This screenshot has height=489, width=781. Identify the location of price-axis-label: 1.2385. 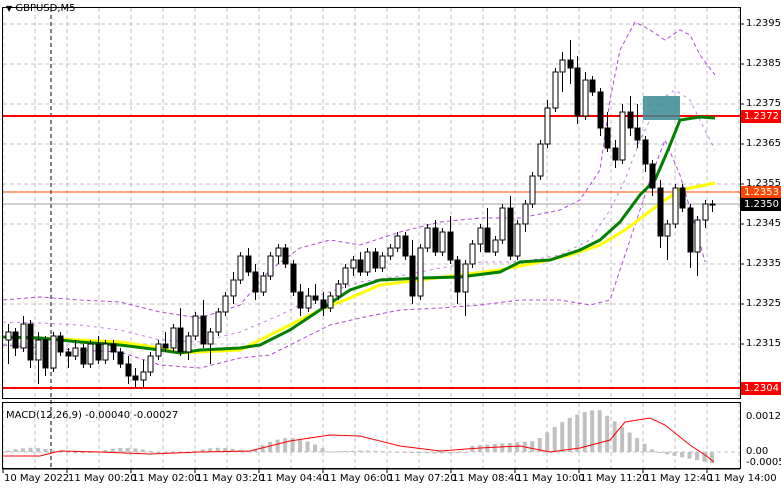
(763, 63).